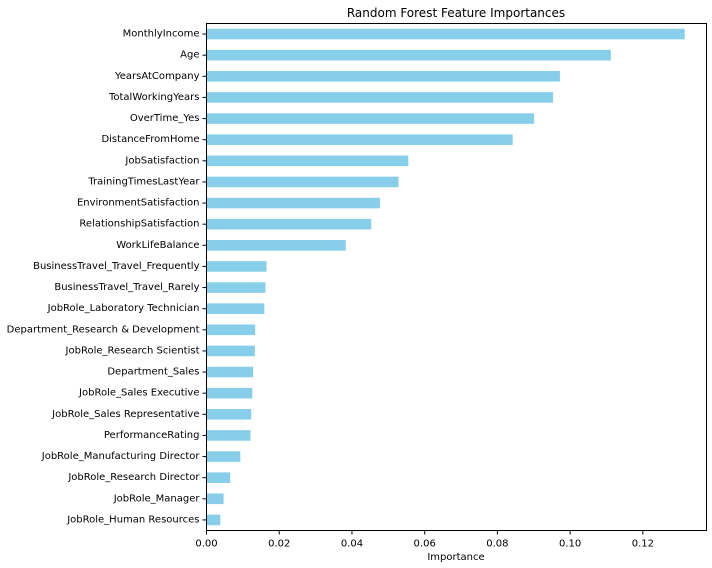 This screenshot has height=568, width=712. I want to click on y-tick-label: JobRole_Laboratory Technician, so click(123, 308).